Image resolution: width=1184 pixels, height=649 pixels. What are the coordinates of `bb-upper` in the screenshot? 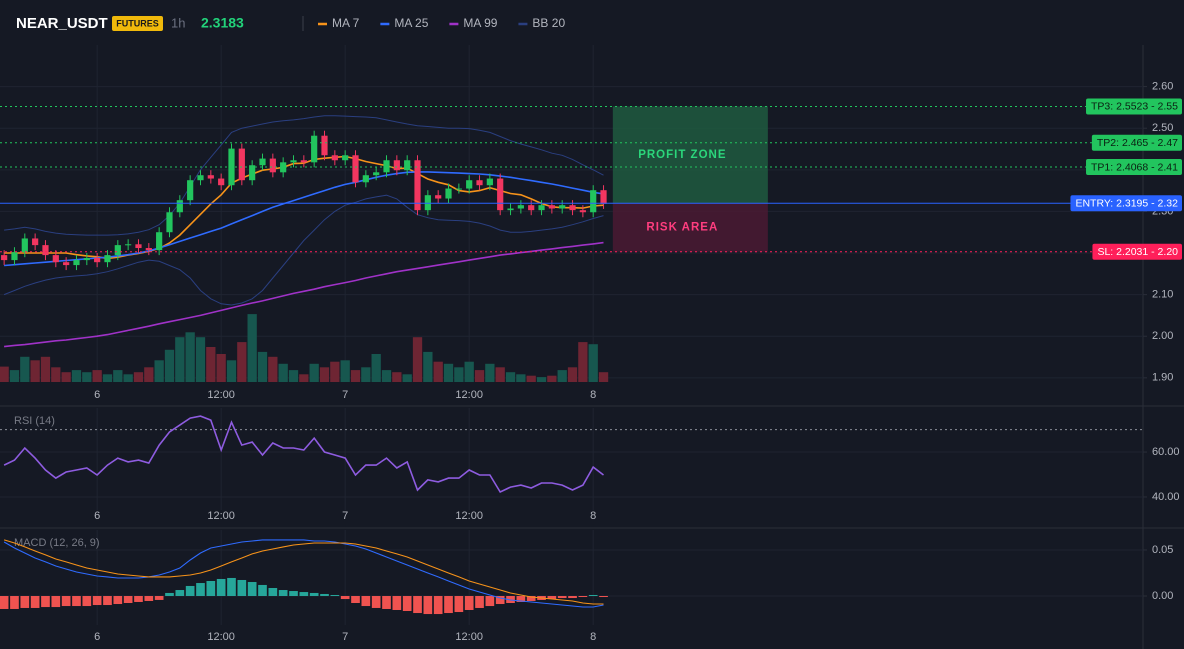 It's located at (304, 175).